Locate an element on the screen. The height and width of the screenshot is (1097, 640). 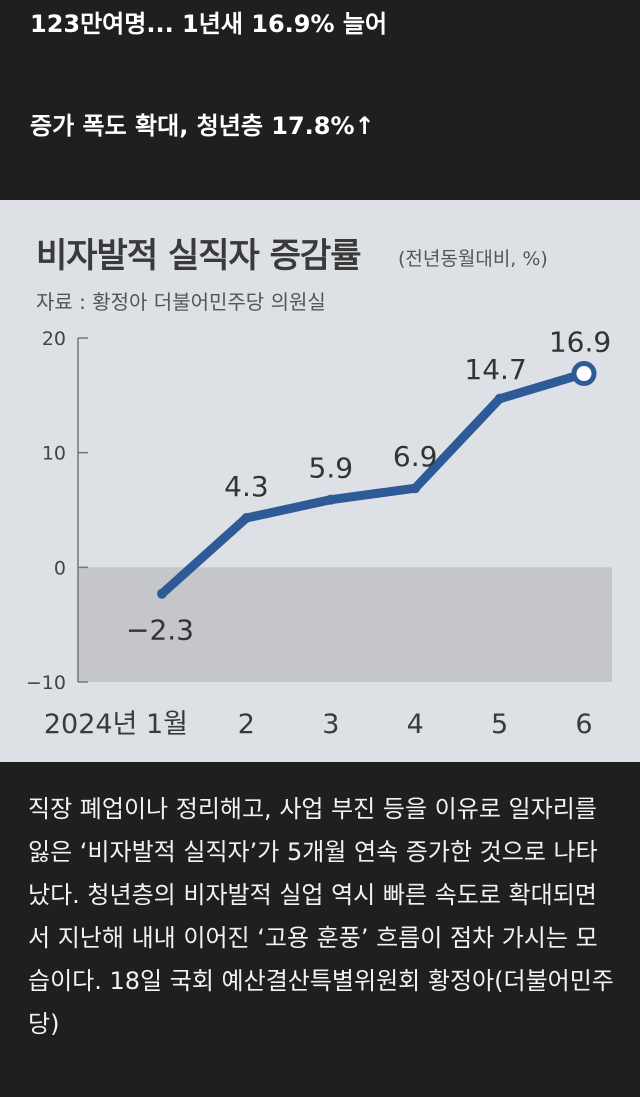
chart-unit-note: (전년동월대비, %) is located at coordinates (473, 259).